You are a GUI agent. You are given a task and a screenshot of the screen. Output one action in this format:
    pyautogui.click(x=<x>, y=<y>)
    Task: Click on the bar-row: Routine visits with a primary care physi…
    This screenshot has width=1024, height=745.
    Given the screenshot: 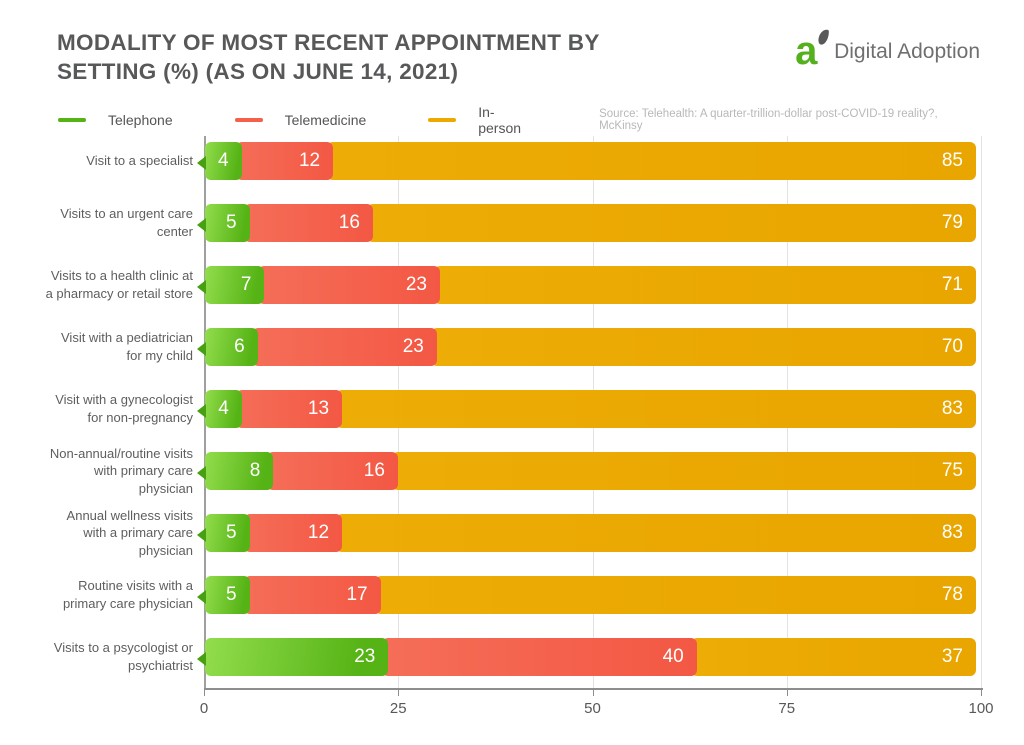 What is the action you would take?
    pyautogui.click(x=512, y=595)
    